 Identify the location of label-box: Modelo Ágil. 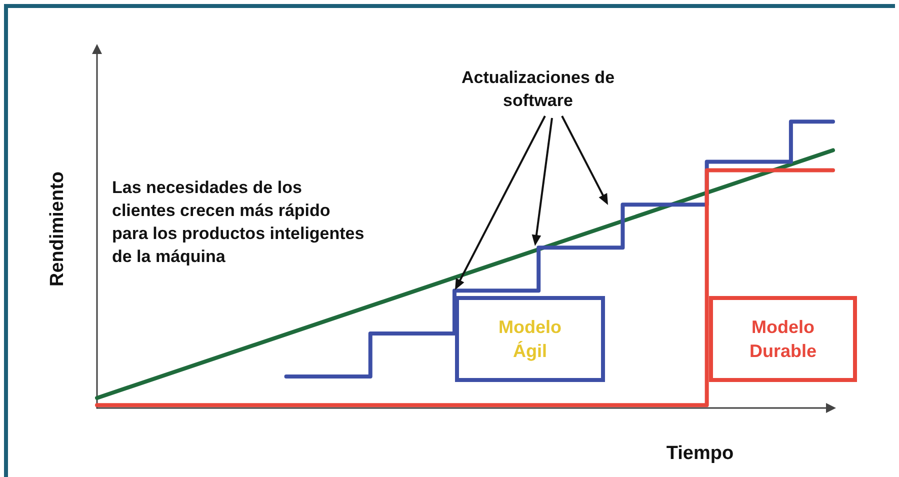
(530, 339).